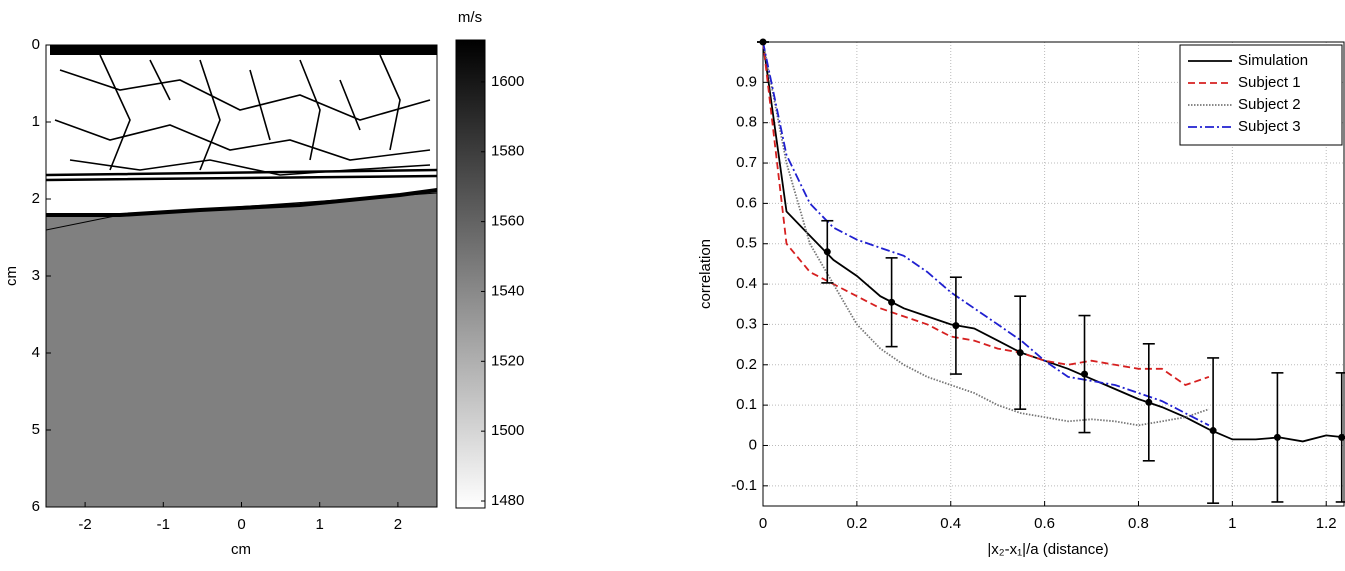 The height and width of the screenshot is (571, 1345). I want to click on y-tick-label: 0.5, so click(746, 243).